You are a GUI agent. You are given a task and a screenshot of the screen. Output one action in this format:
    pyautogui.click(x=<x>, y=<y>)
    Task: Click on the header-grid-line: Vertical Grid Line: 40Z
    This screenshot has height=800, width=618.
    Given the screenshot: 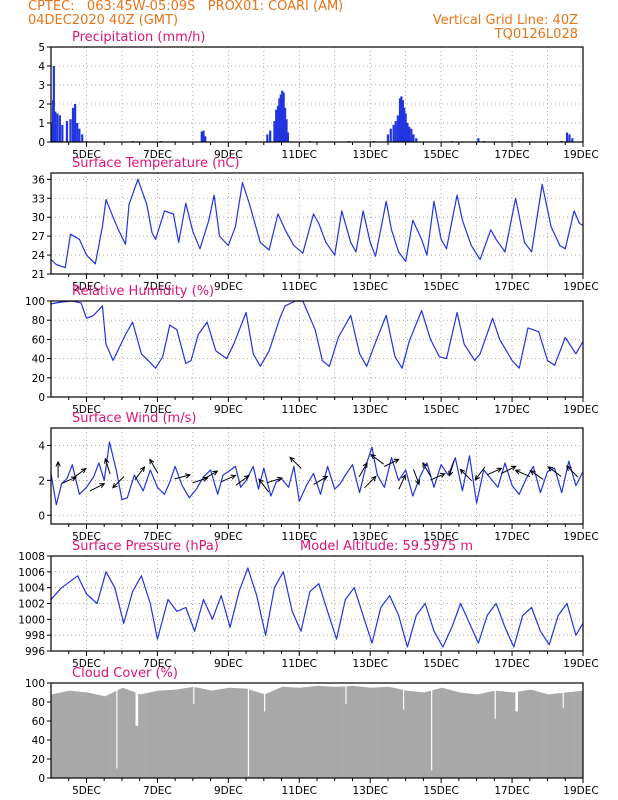 What is the action you would take?
    pyautogui.click(x=505, y=20)
    